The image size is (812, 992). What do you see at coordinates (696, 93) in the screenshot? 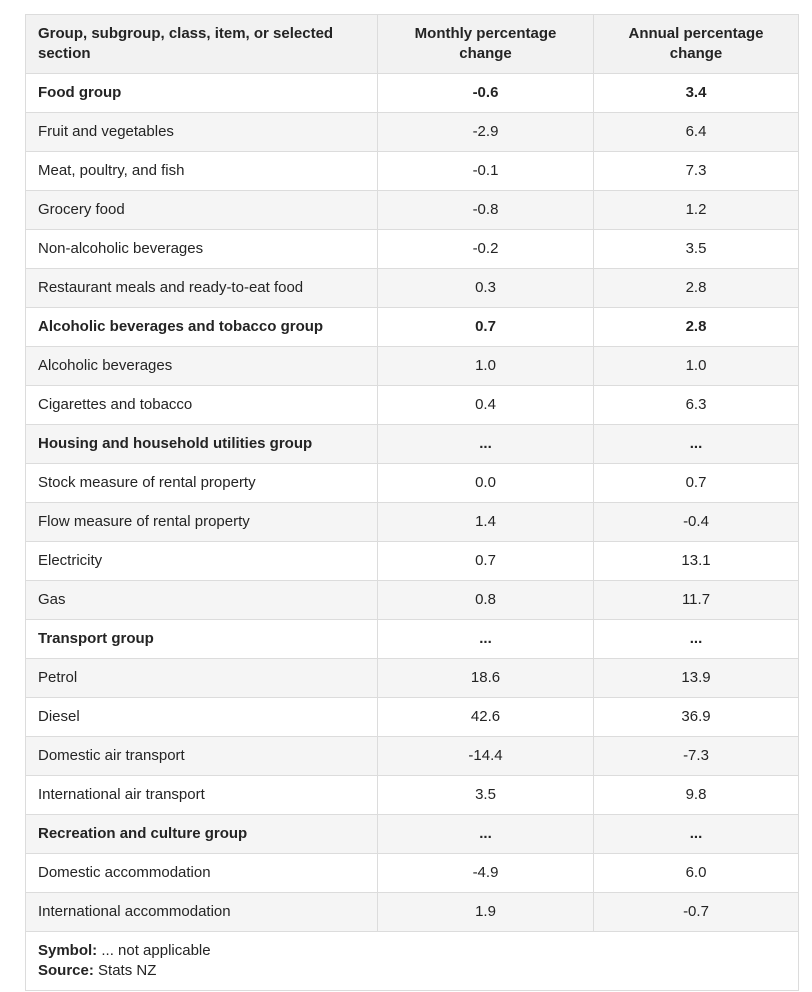
I see `row-annual-value: 3.4` at bounding box center [696, 93].